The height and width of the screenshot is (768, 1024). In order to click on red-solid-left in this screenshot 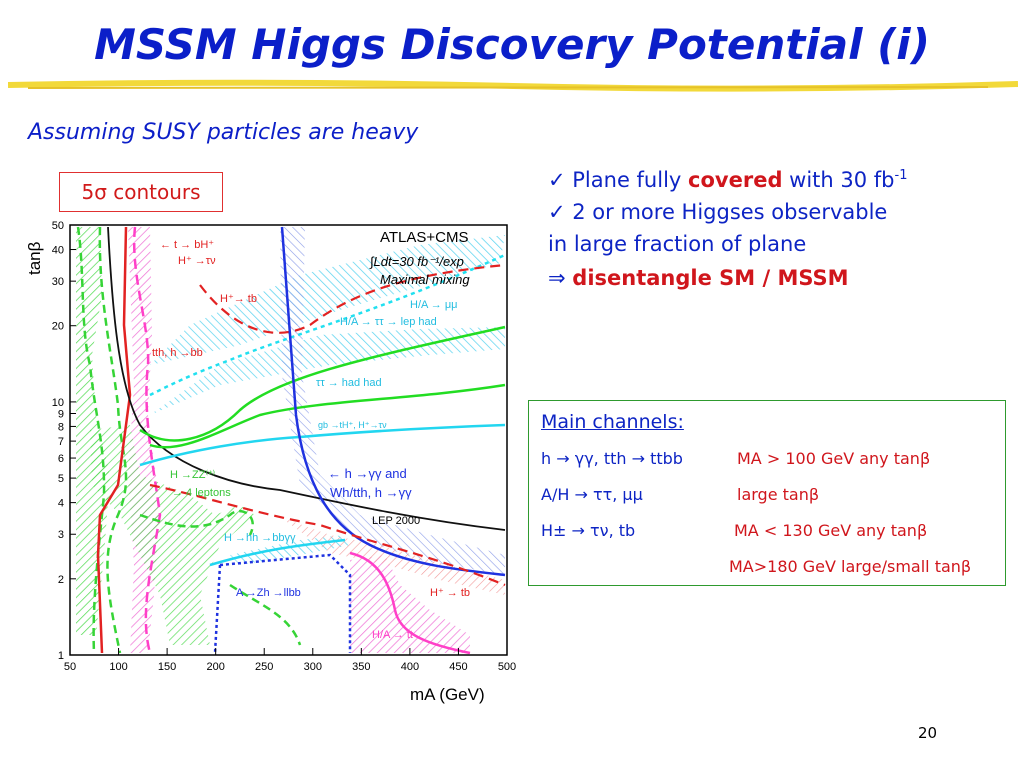, I will do `click(114, 440)`.